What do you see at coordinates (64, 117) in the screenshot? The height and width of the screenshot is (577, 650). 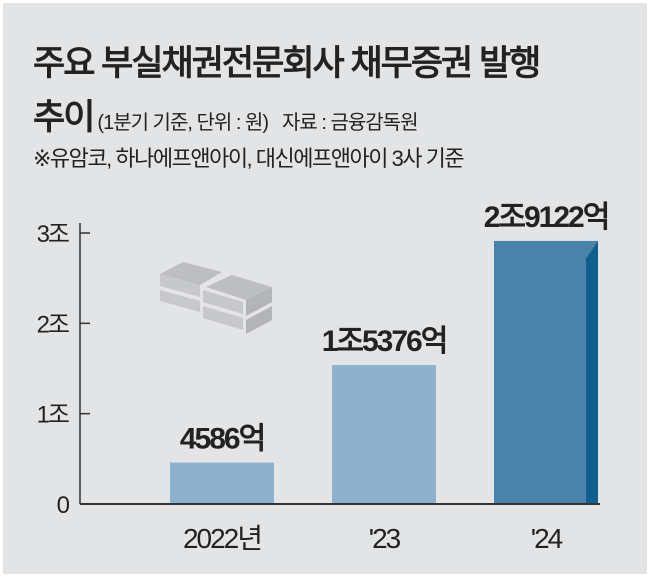 I see `chart-title-cont: 추이` at bounding box center [64, 117].